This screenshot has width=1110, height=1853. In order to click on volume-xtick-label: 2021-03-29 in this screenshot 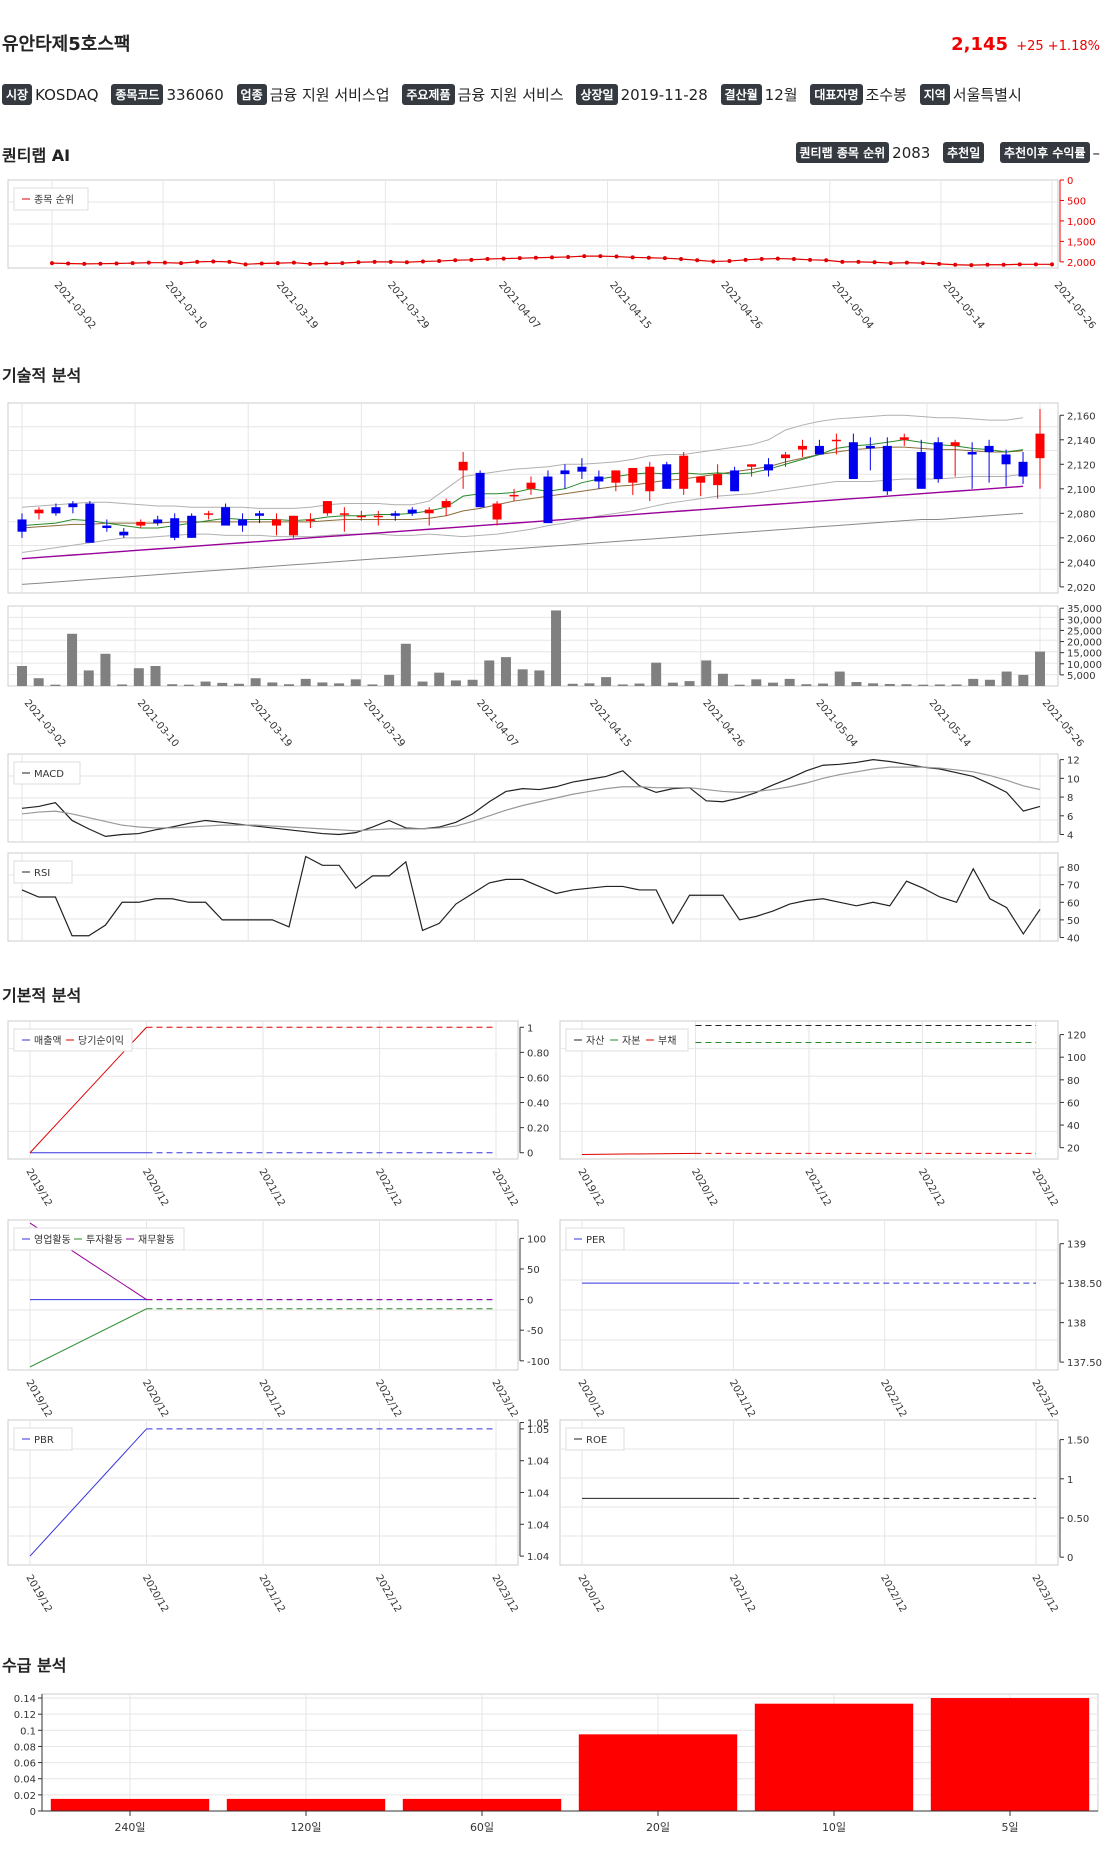, I will do `click(384, 724)`.